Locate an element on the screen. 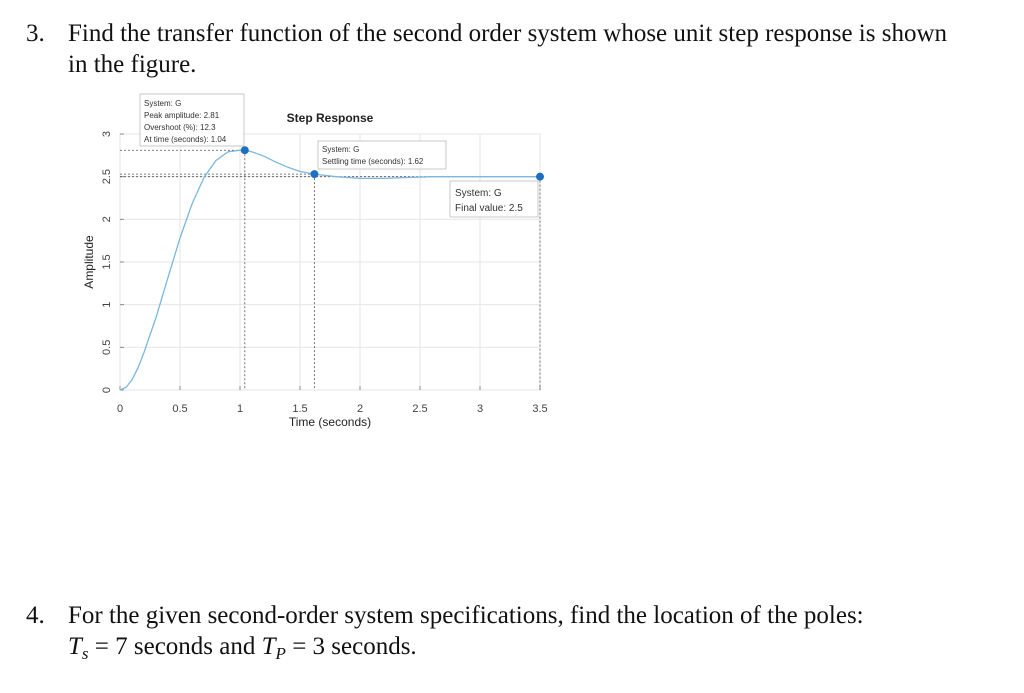 The image size is (1024, 693). peak-annotation-line2: Peak amplitude: 2.81 is located at coordinates (182, 115).